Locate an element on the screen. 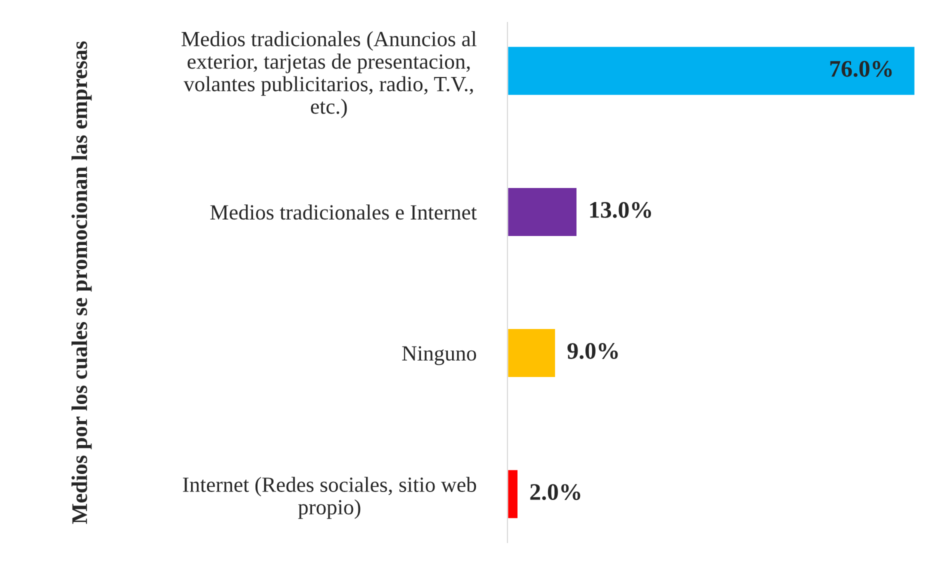  y-tick-label: Medios tradicionales (Anuncios al exterior, tarjetas de presentacion, volantes publicitarios, radio, T.V., etc.) is located at coordinates (329, 74).